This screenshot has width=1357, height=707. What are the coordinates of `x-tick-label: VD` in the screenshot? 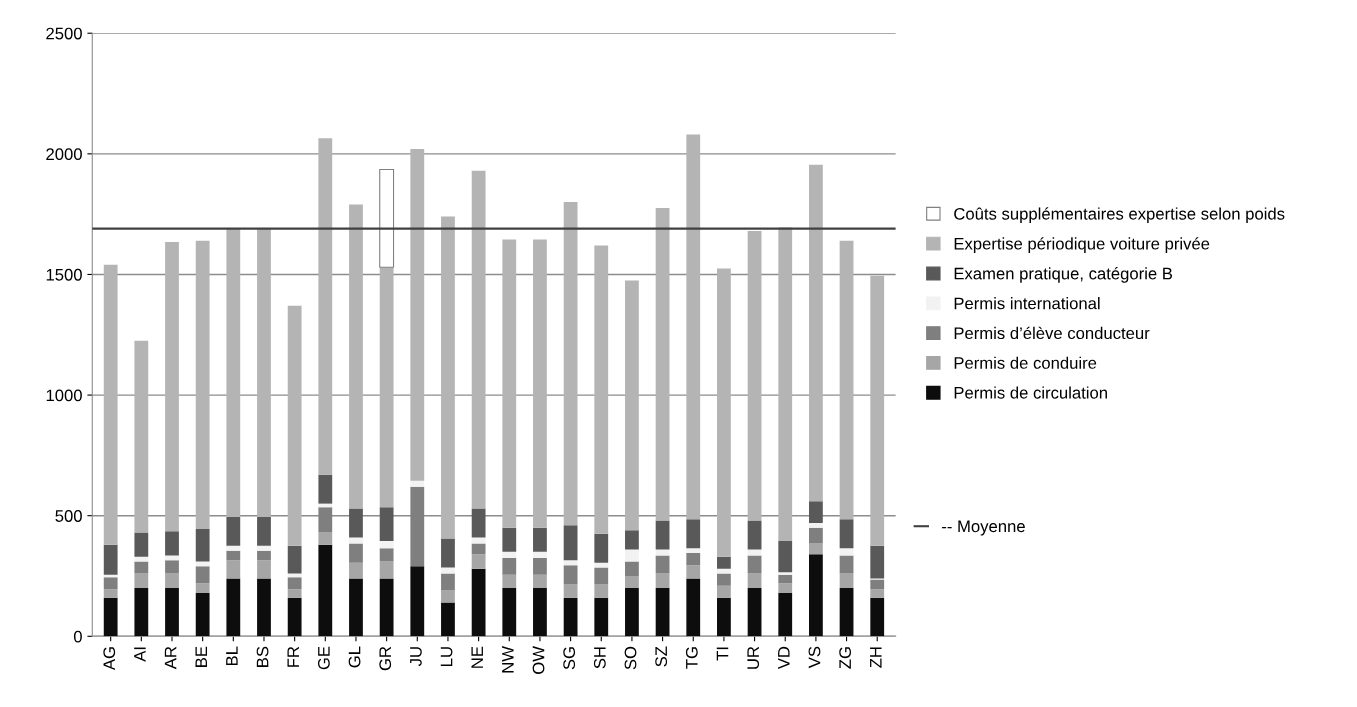 It's located at (784, 658).